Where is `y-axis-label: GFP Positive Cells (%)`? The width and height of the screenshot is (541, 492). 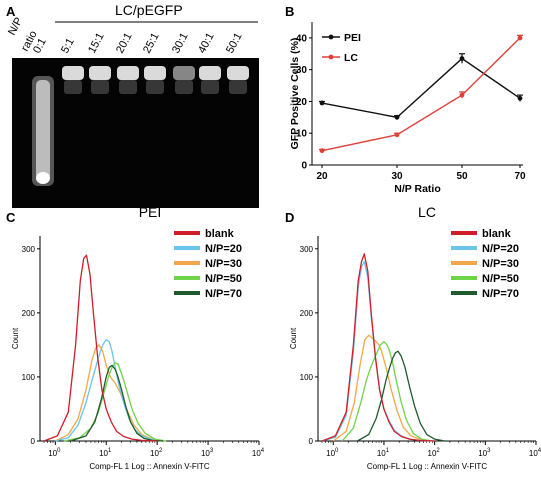 y-axis-label: GFP Positive Cells (%) is located at coordinates (295, 94).